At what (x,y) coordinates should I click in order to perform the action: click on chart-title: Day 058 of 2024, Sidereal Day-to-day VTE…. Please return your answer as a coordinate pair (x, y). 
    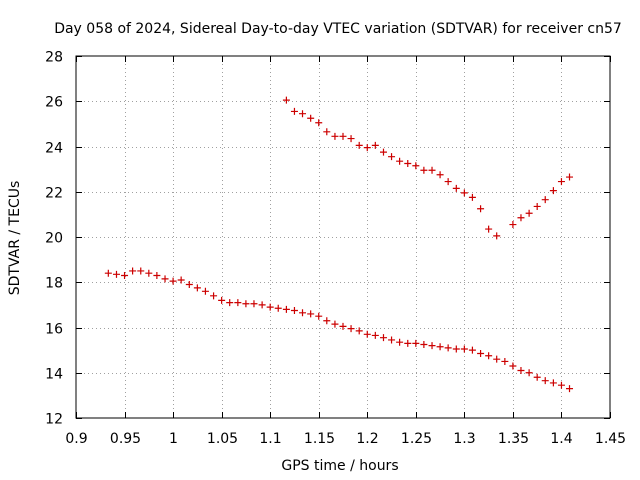
    Looking at the image, I should click on (338, 29).